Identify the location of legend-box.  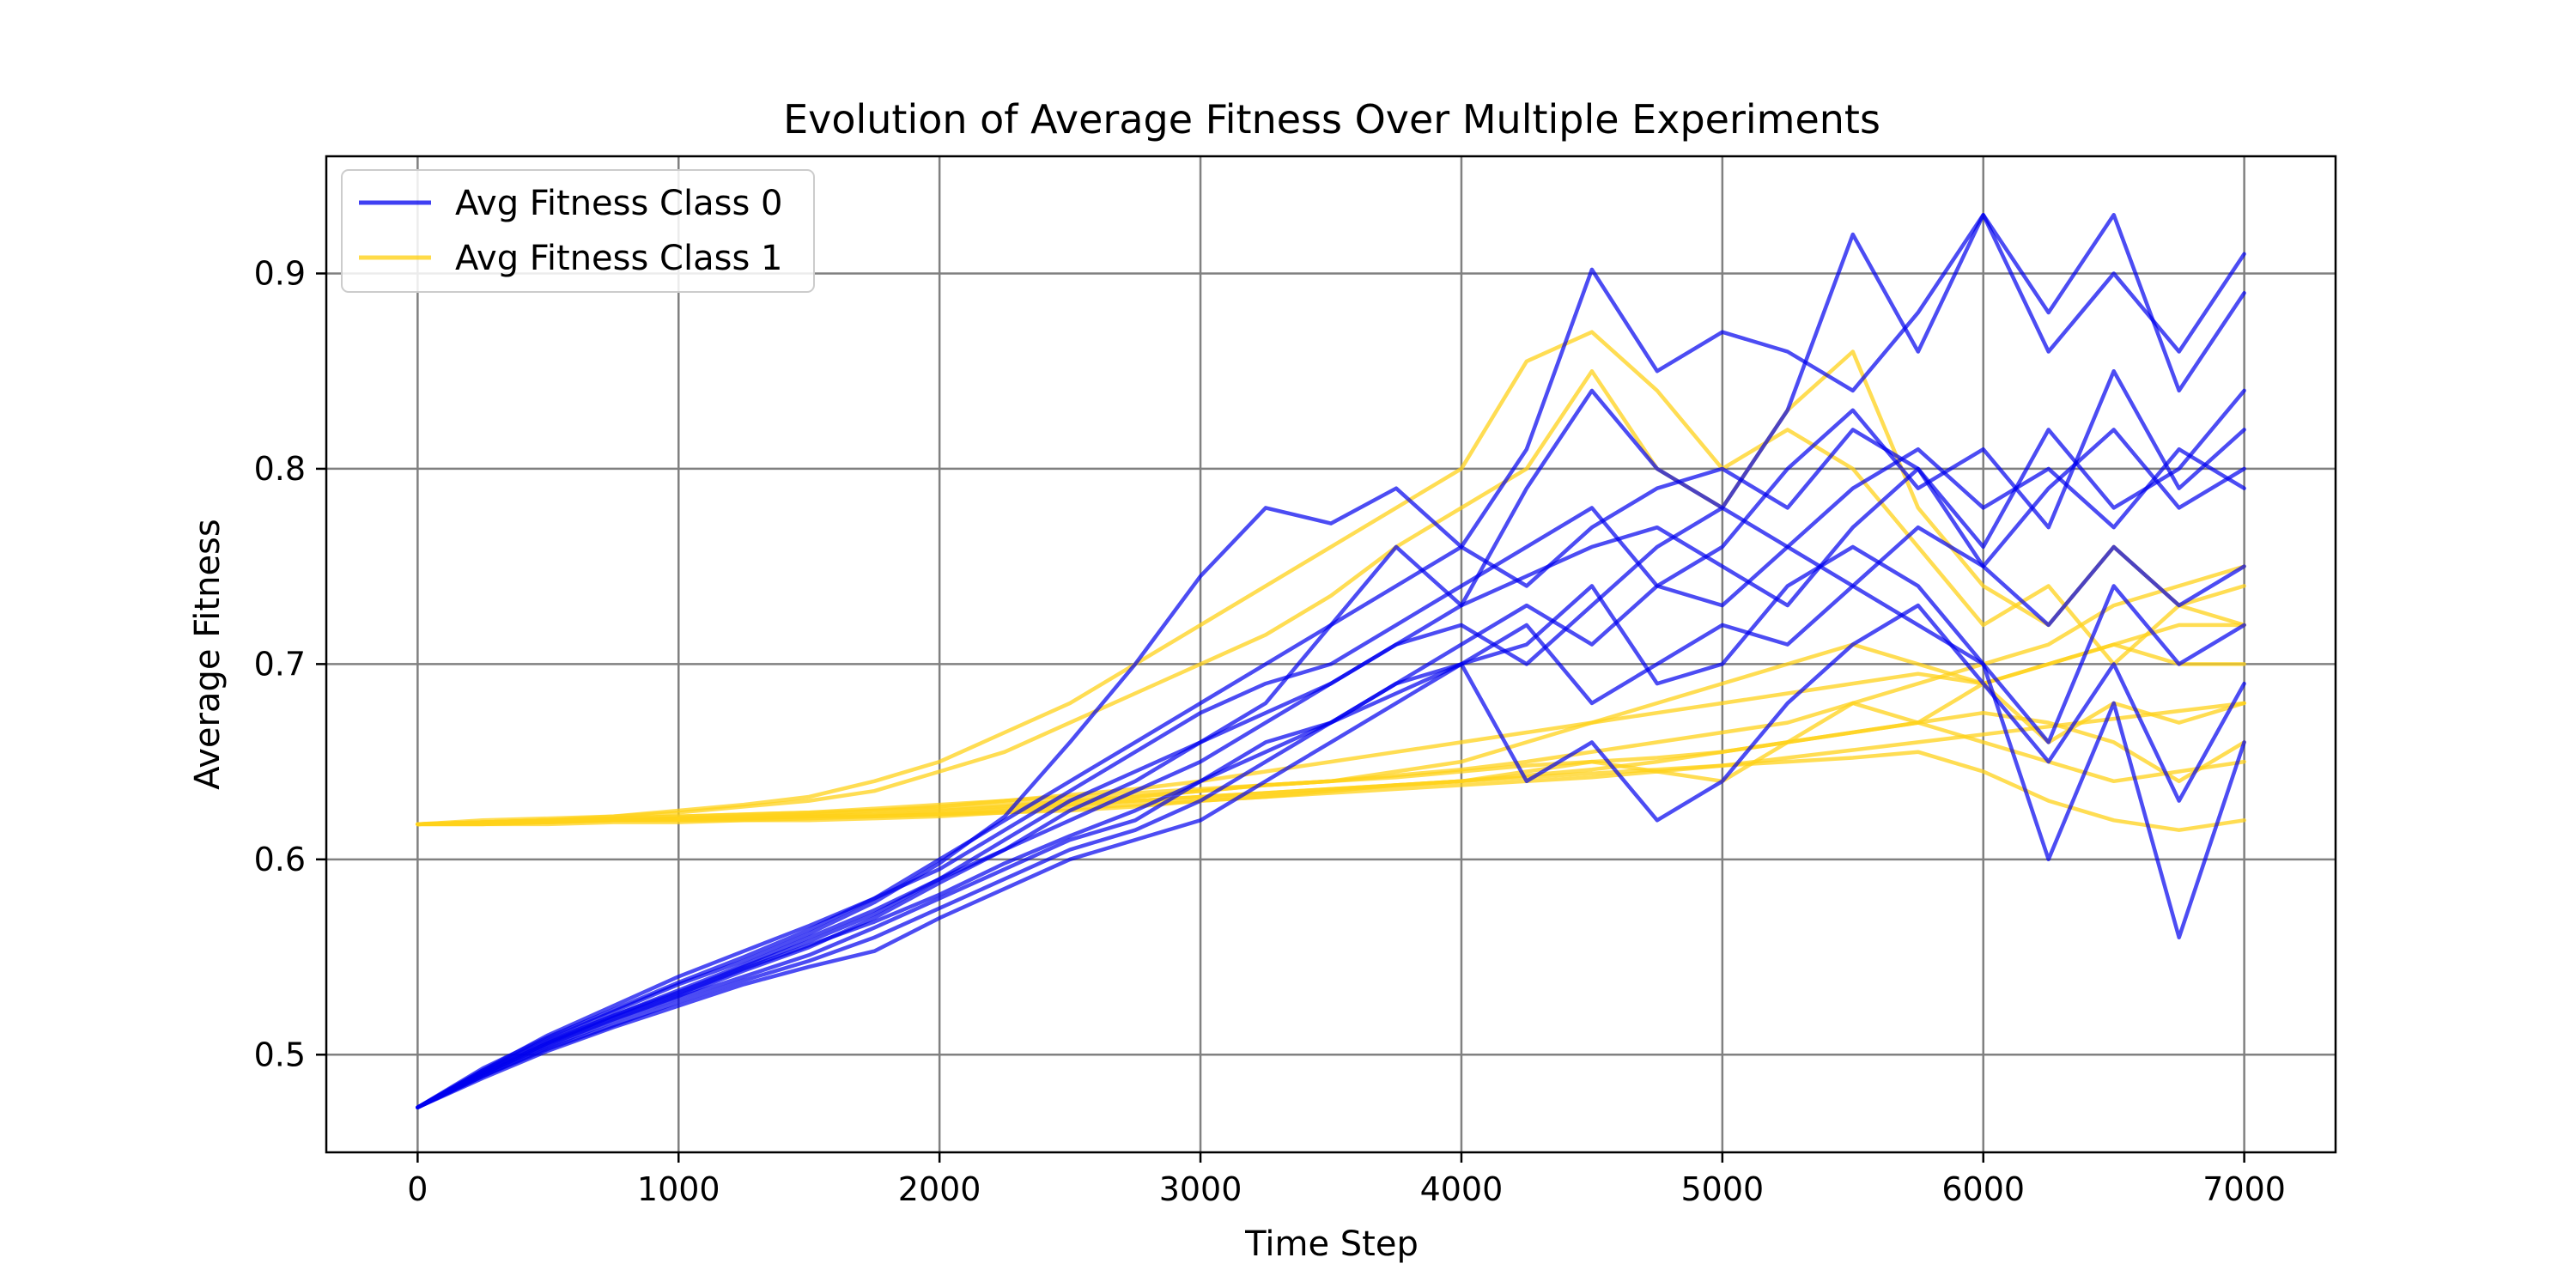
(578, 231).